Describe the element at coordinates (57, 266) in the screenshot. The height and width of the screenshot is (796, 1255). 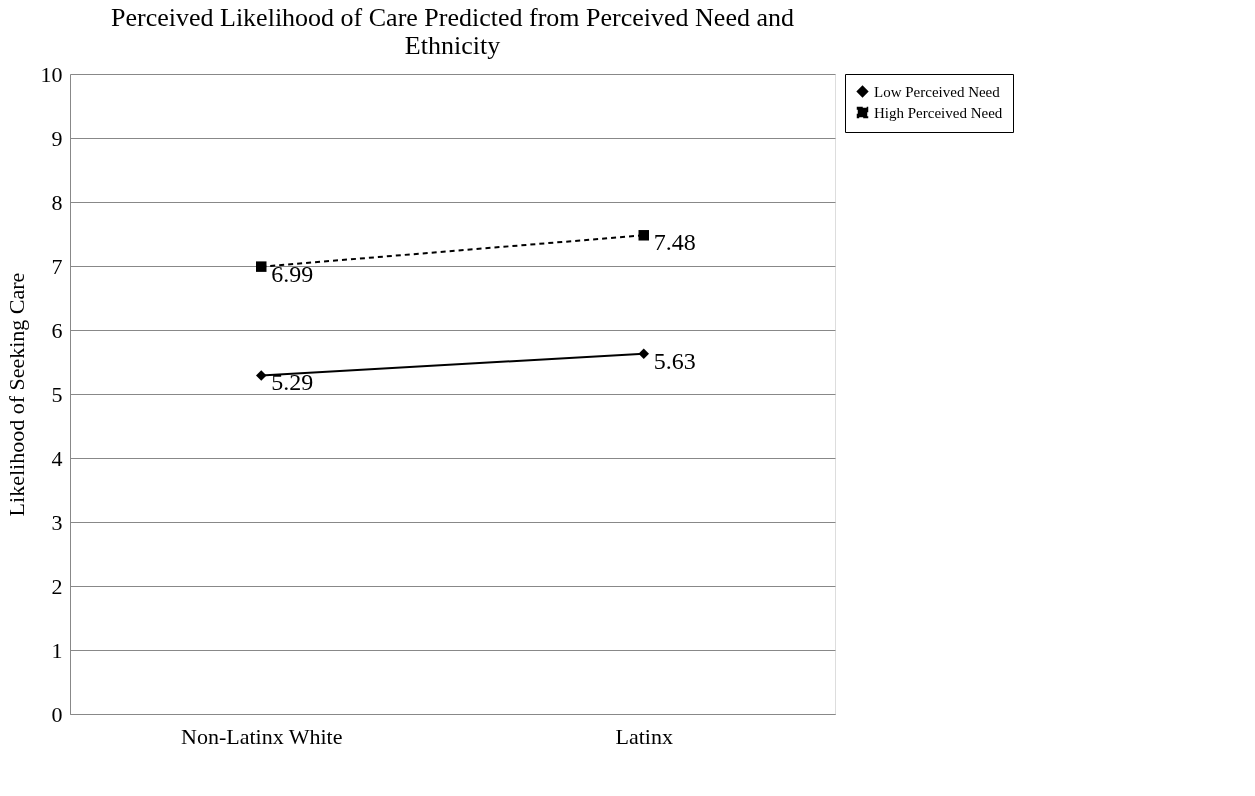
I see `y-tick-label: 7` at that location.